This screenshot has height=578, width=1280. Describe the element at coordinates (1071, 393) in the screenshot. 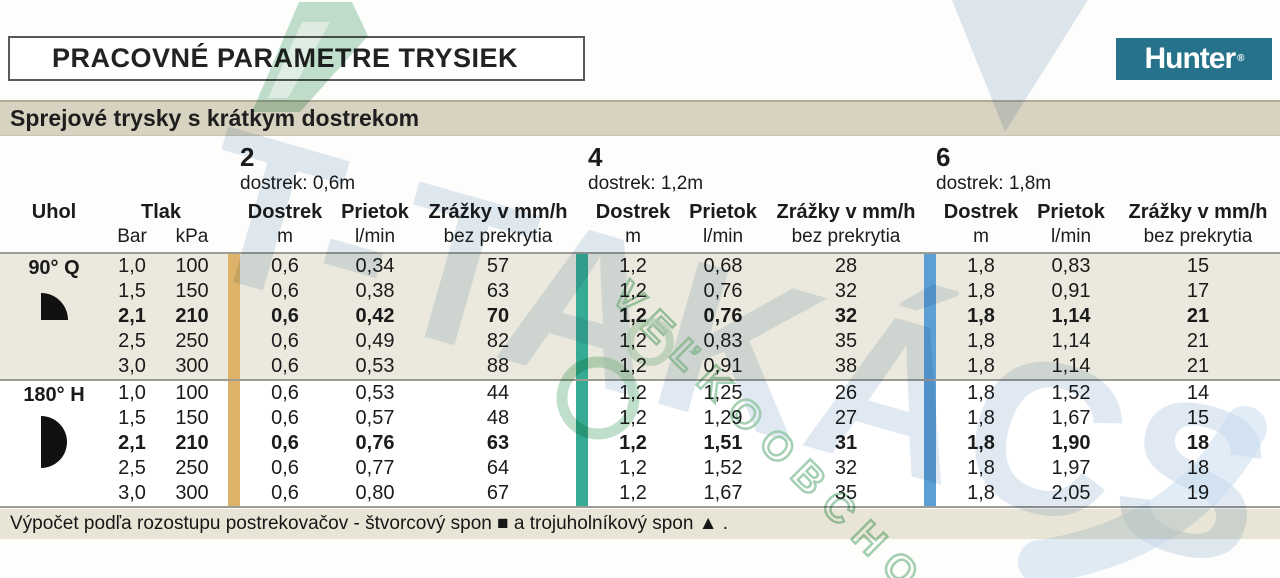

I see `table-cell: 1,52` at that location.